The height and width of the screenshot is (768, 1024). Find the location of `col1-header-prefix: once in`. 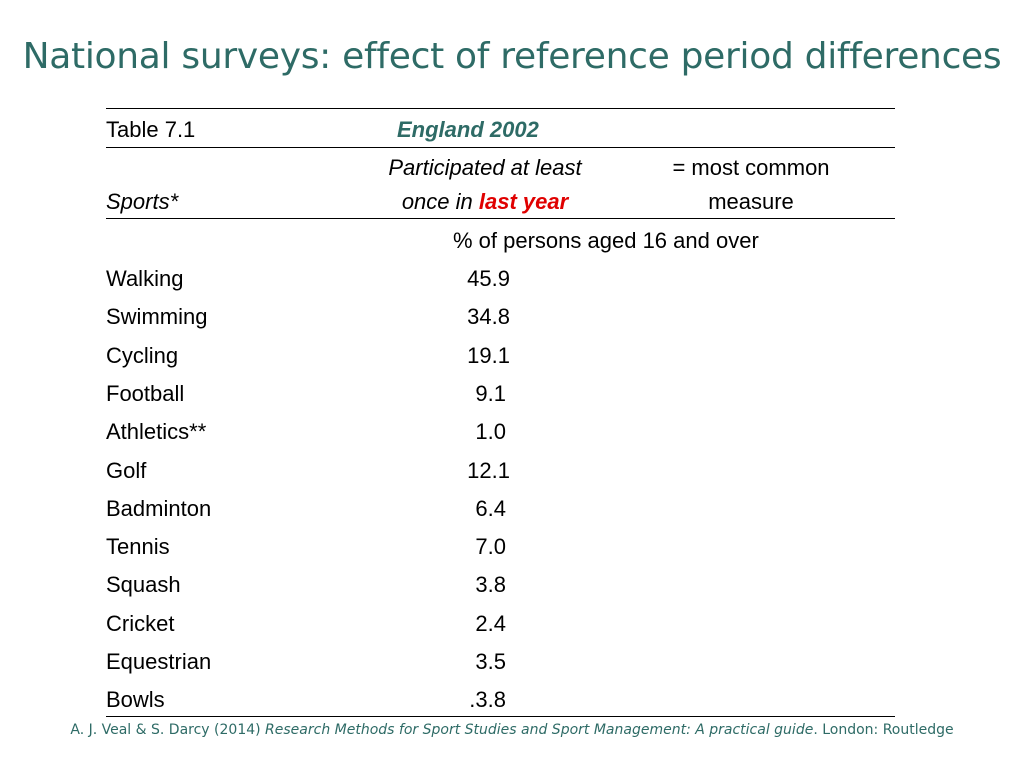

col1-header-prefix: once in is located at coordinates (440, 201).